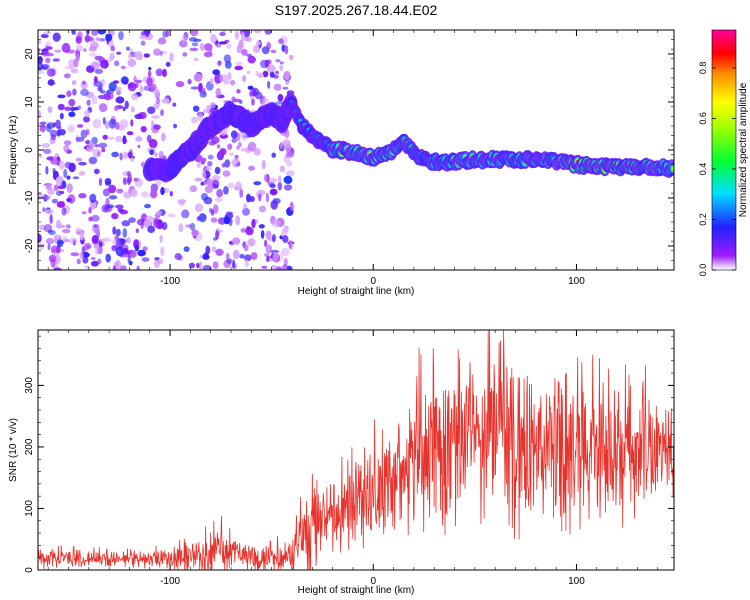  I want to click on spectrogram-noise, so click(166, 150).